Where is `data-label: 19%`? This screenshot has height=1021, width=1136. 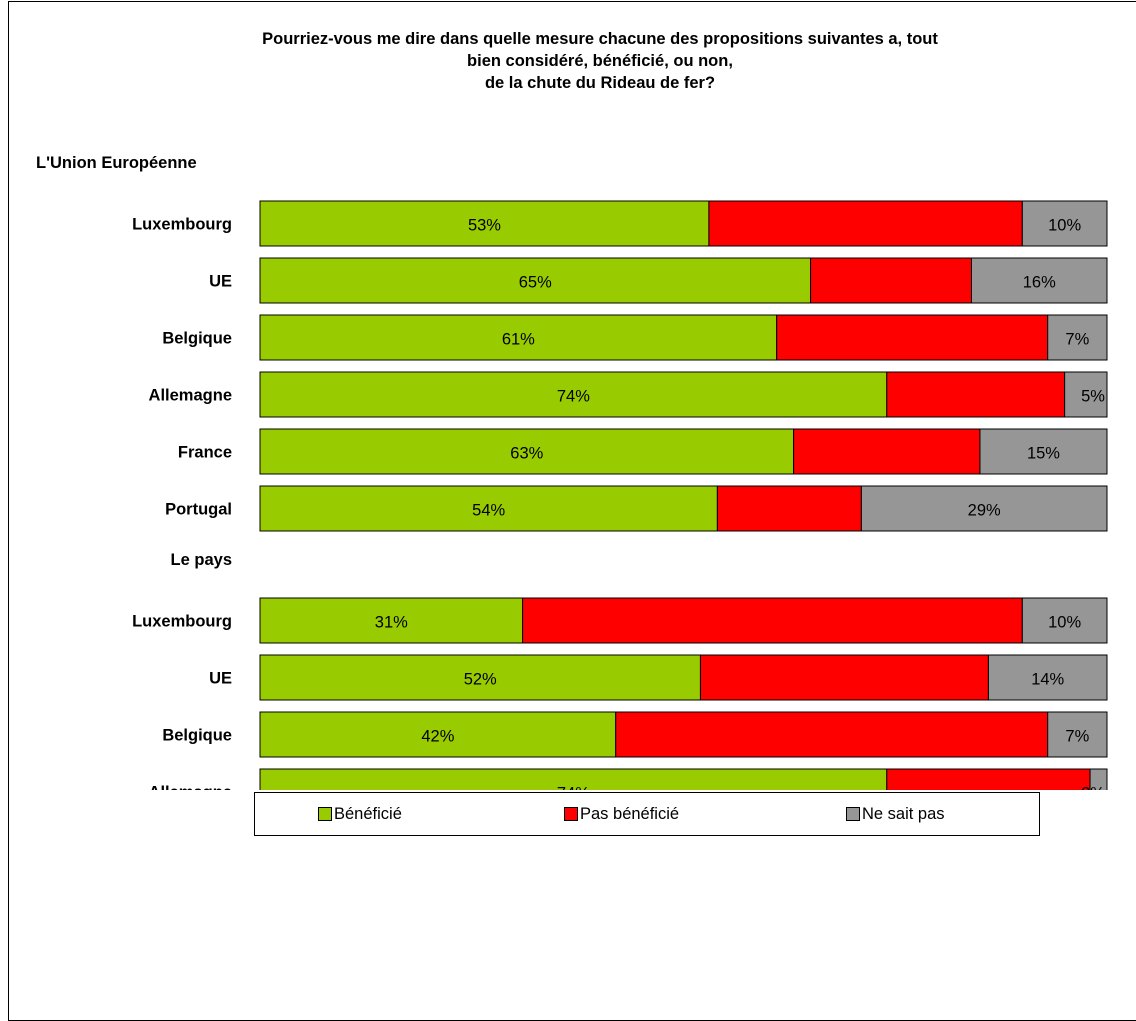 data-label: 19% is located at coordinates (890, 276).